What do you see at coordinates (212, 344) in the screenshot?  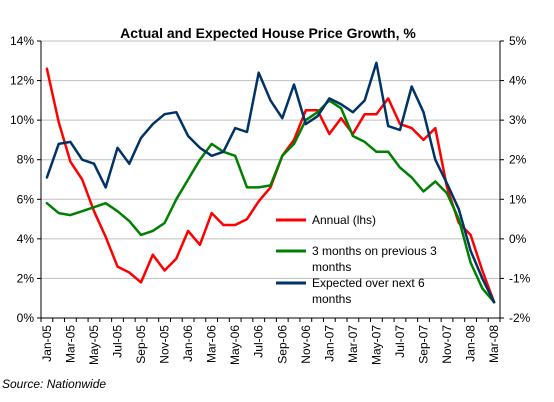 I see `x-tick-label: Mar-06` at bounding box center [212, 344].